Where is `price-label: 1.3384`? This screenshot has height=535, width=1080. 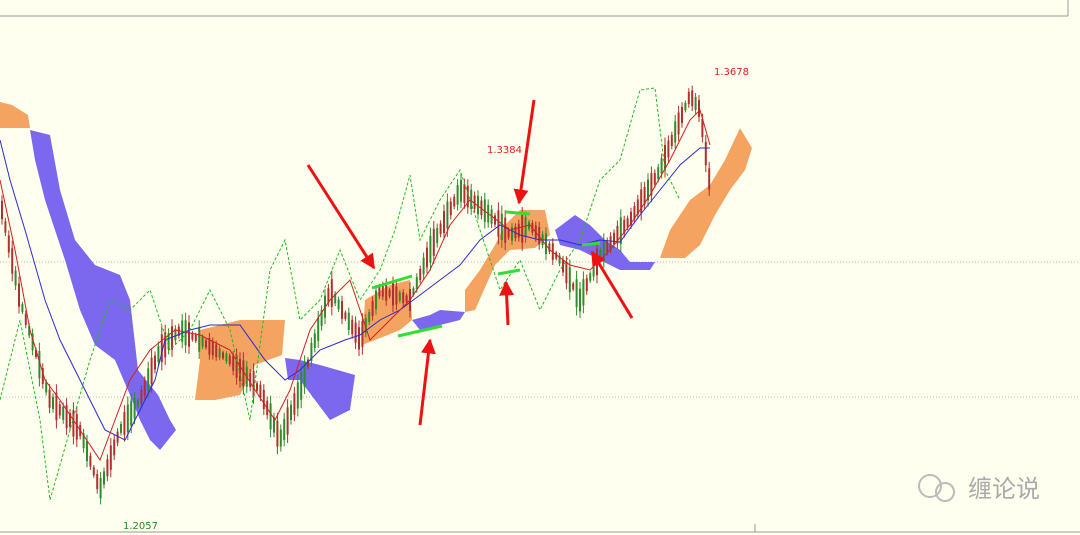
price-label: 1.3384 is located at coordinates (504, 150).